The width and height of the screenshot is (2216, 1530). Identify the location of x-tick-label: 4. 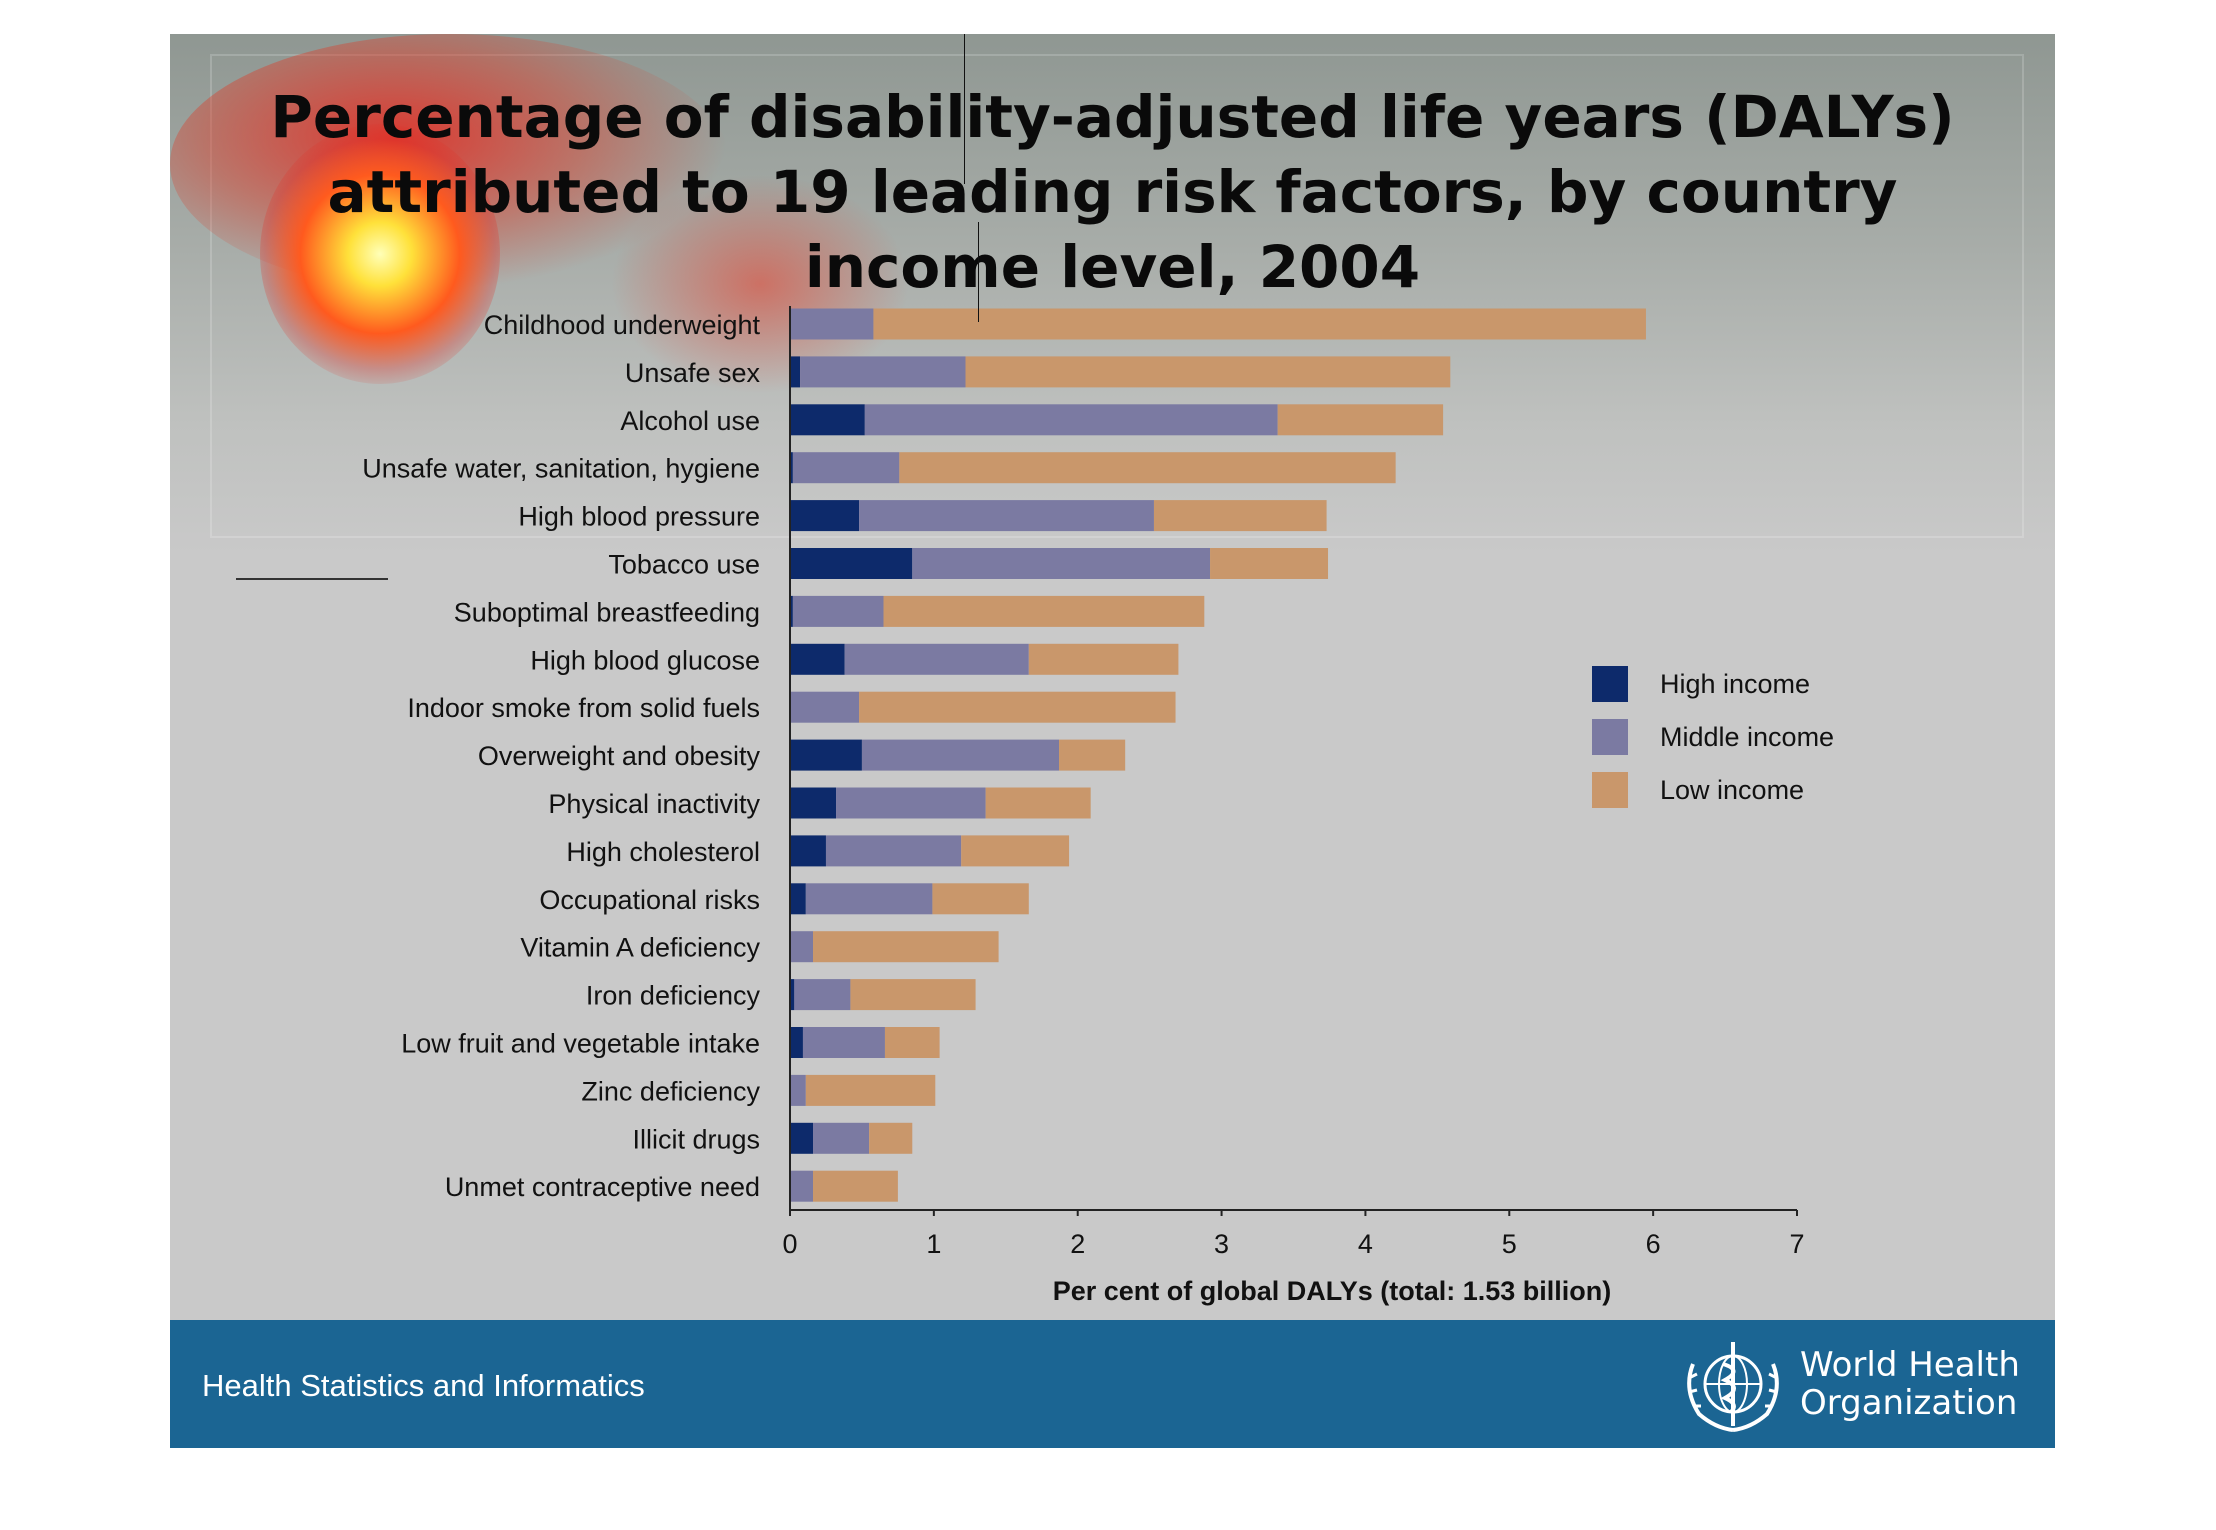
(1365, 1244).